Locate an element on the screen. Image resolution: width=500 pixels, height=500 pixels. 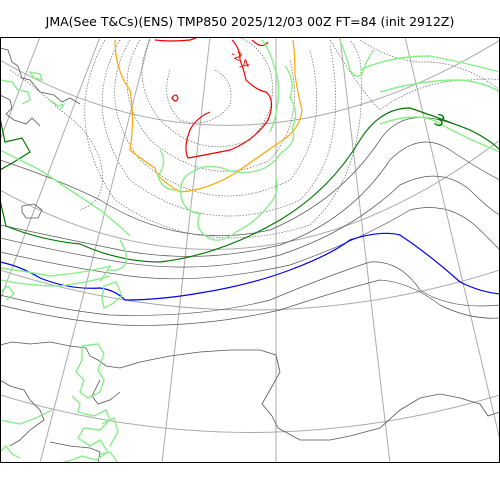
coastline-iberia is located at coordinates (75, 452).